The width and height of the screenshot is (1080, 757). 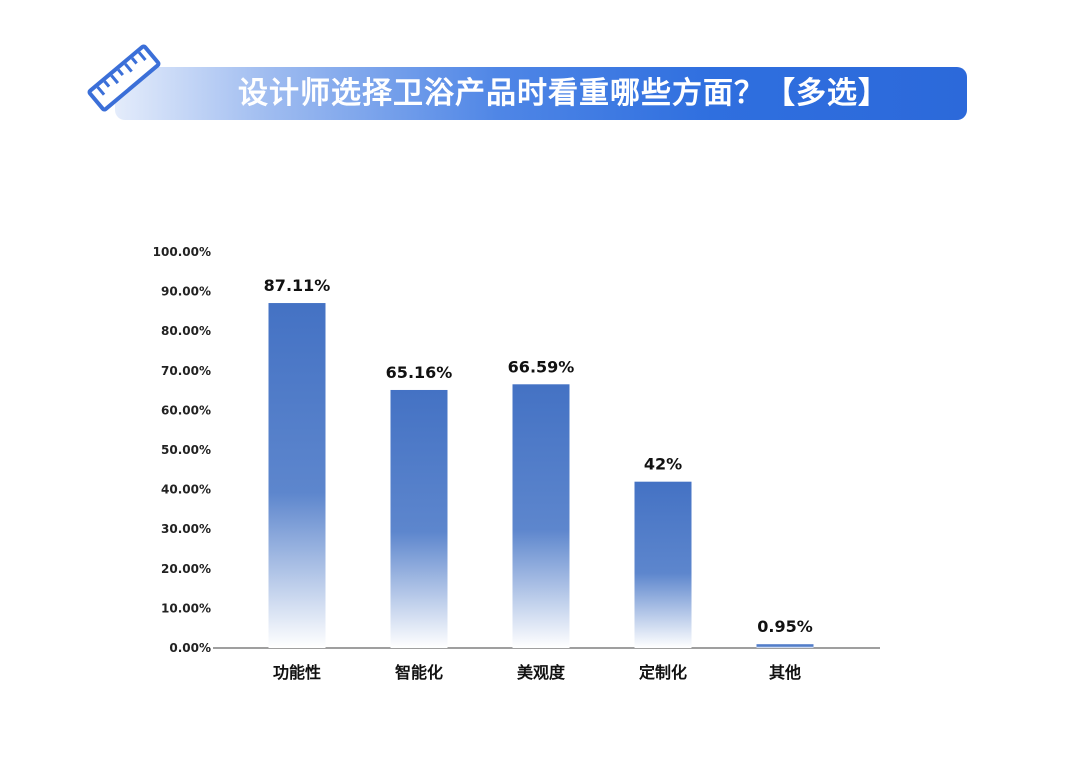 I want to click on x-tick-label: 智能化, so click(x=419, y=672).